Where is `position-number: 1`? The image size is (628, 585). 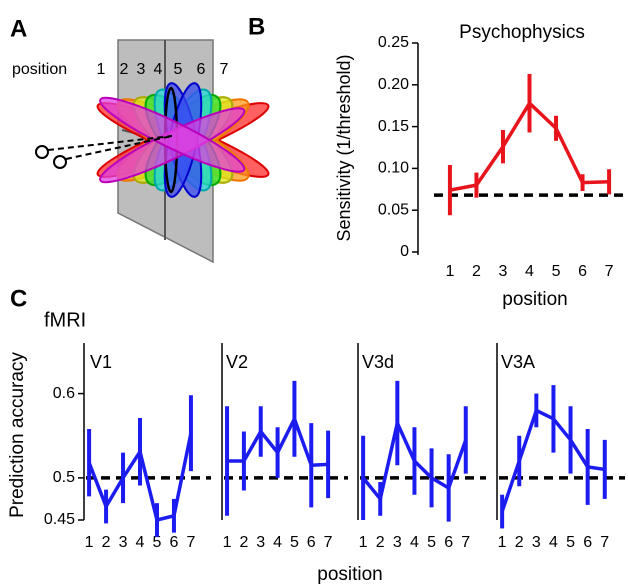 position-number: 1 is located at coordinates (101, 69).